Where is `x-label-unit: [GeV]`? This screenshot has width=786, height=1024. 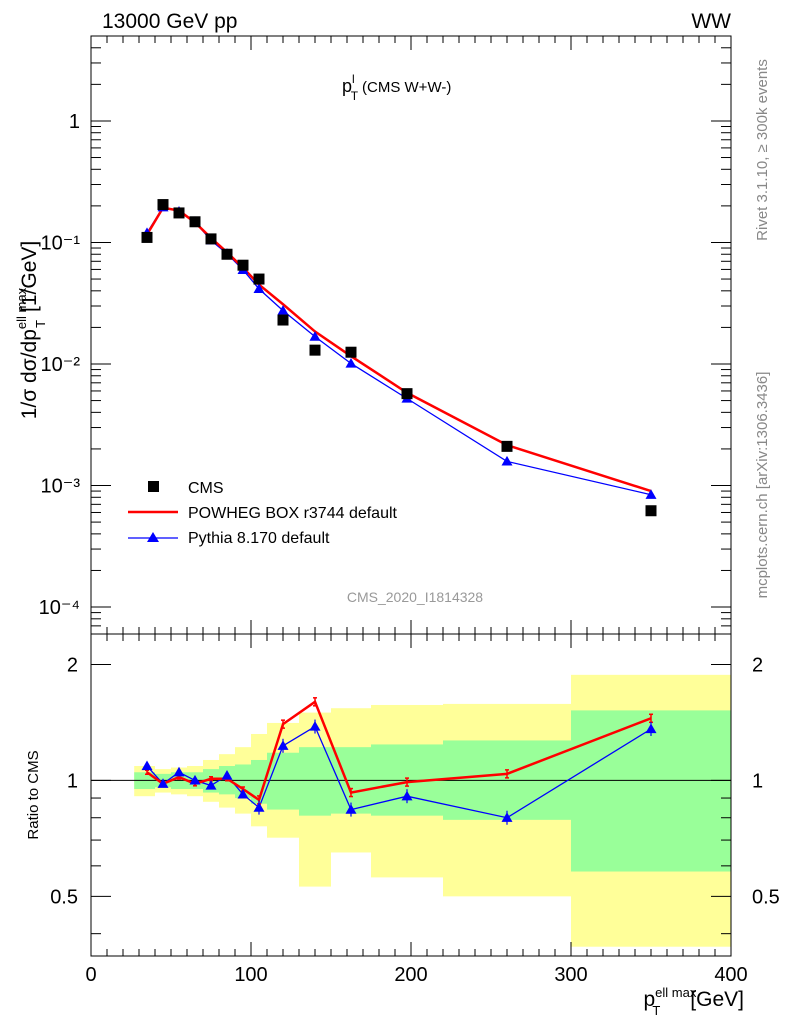 x-label-unit: [GeV] is located at coordinates (717, 999).